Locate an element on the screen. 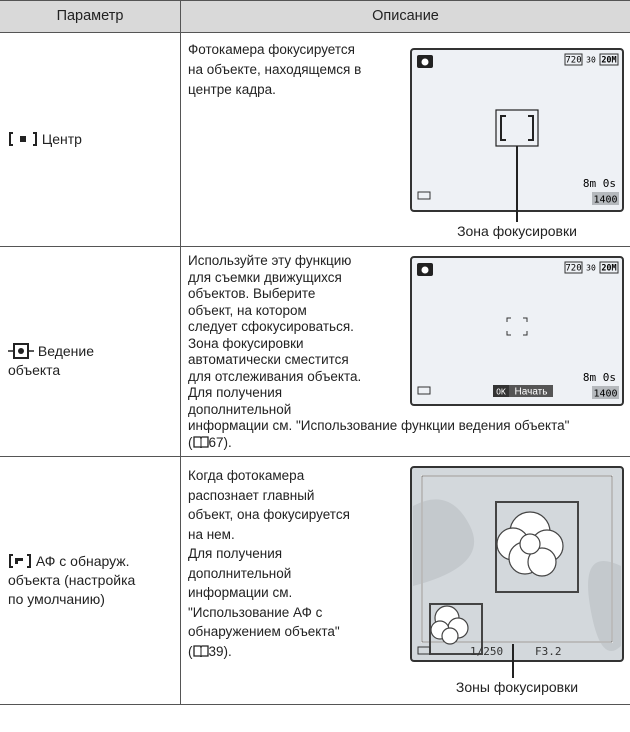 This screenshot has height=732, width=630. icon-center is located at coordinates (23, 139).